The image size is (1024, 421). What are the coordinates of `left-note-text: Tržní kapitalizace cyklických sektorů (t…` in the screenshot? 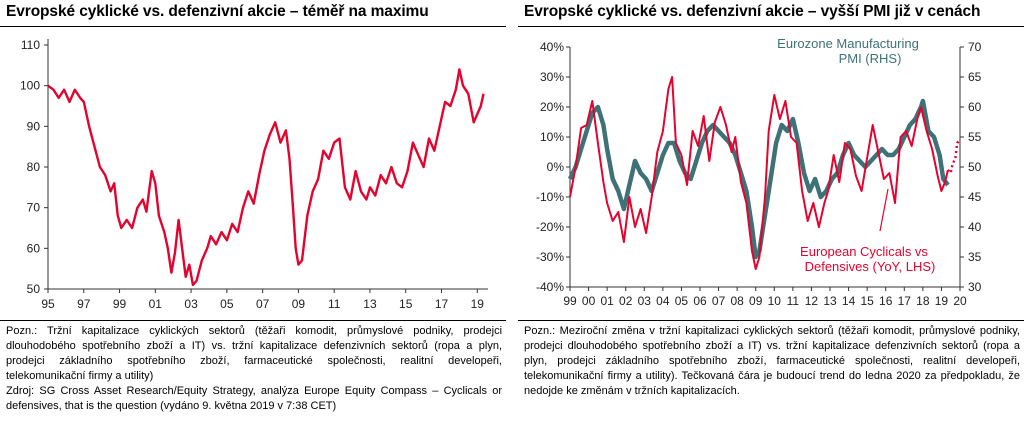 It's located at (254, 353).